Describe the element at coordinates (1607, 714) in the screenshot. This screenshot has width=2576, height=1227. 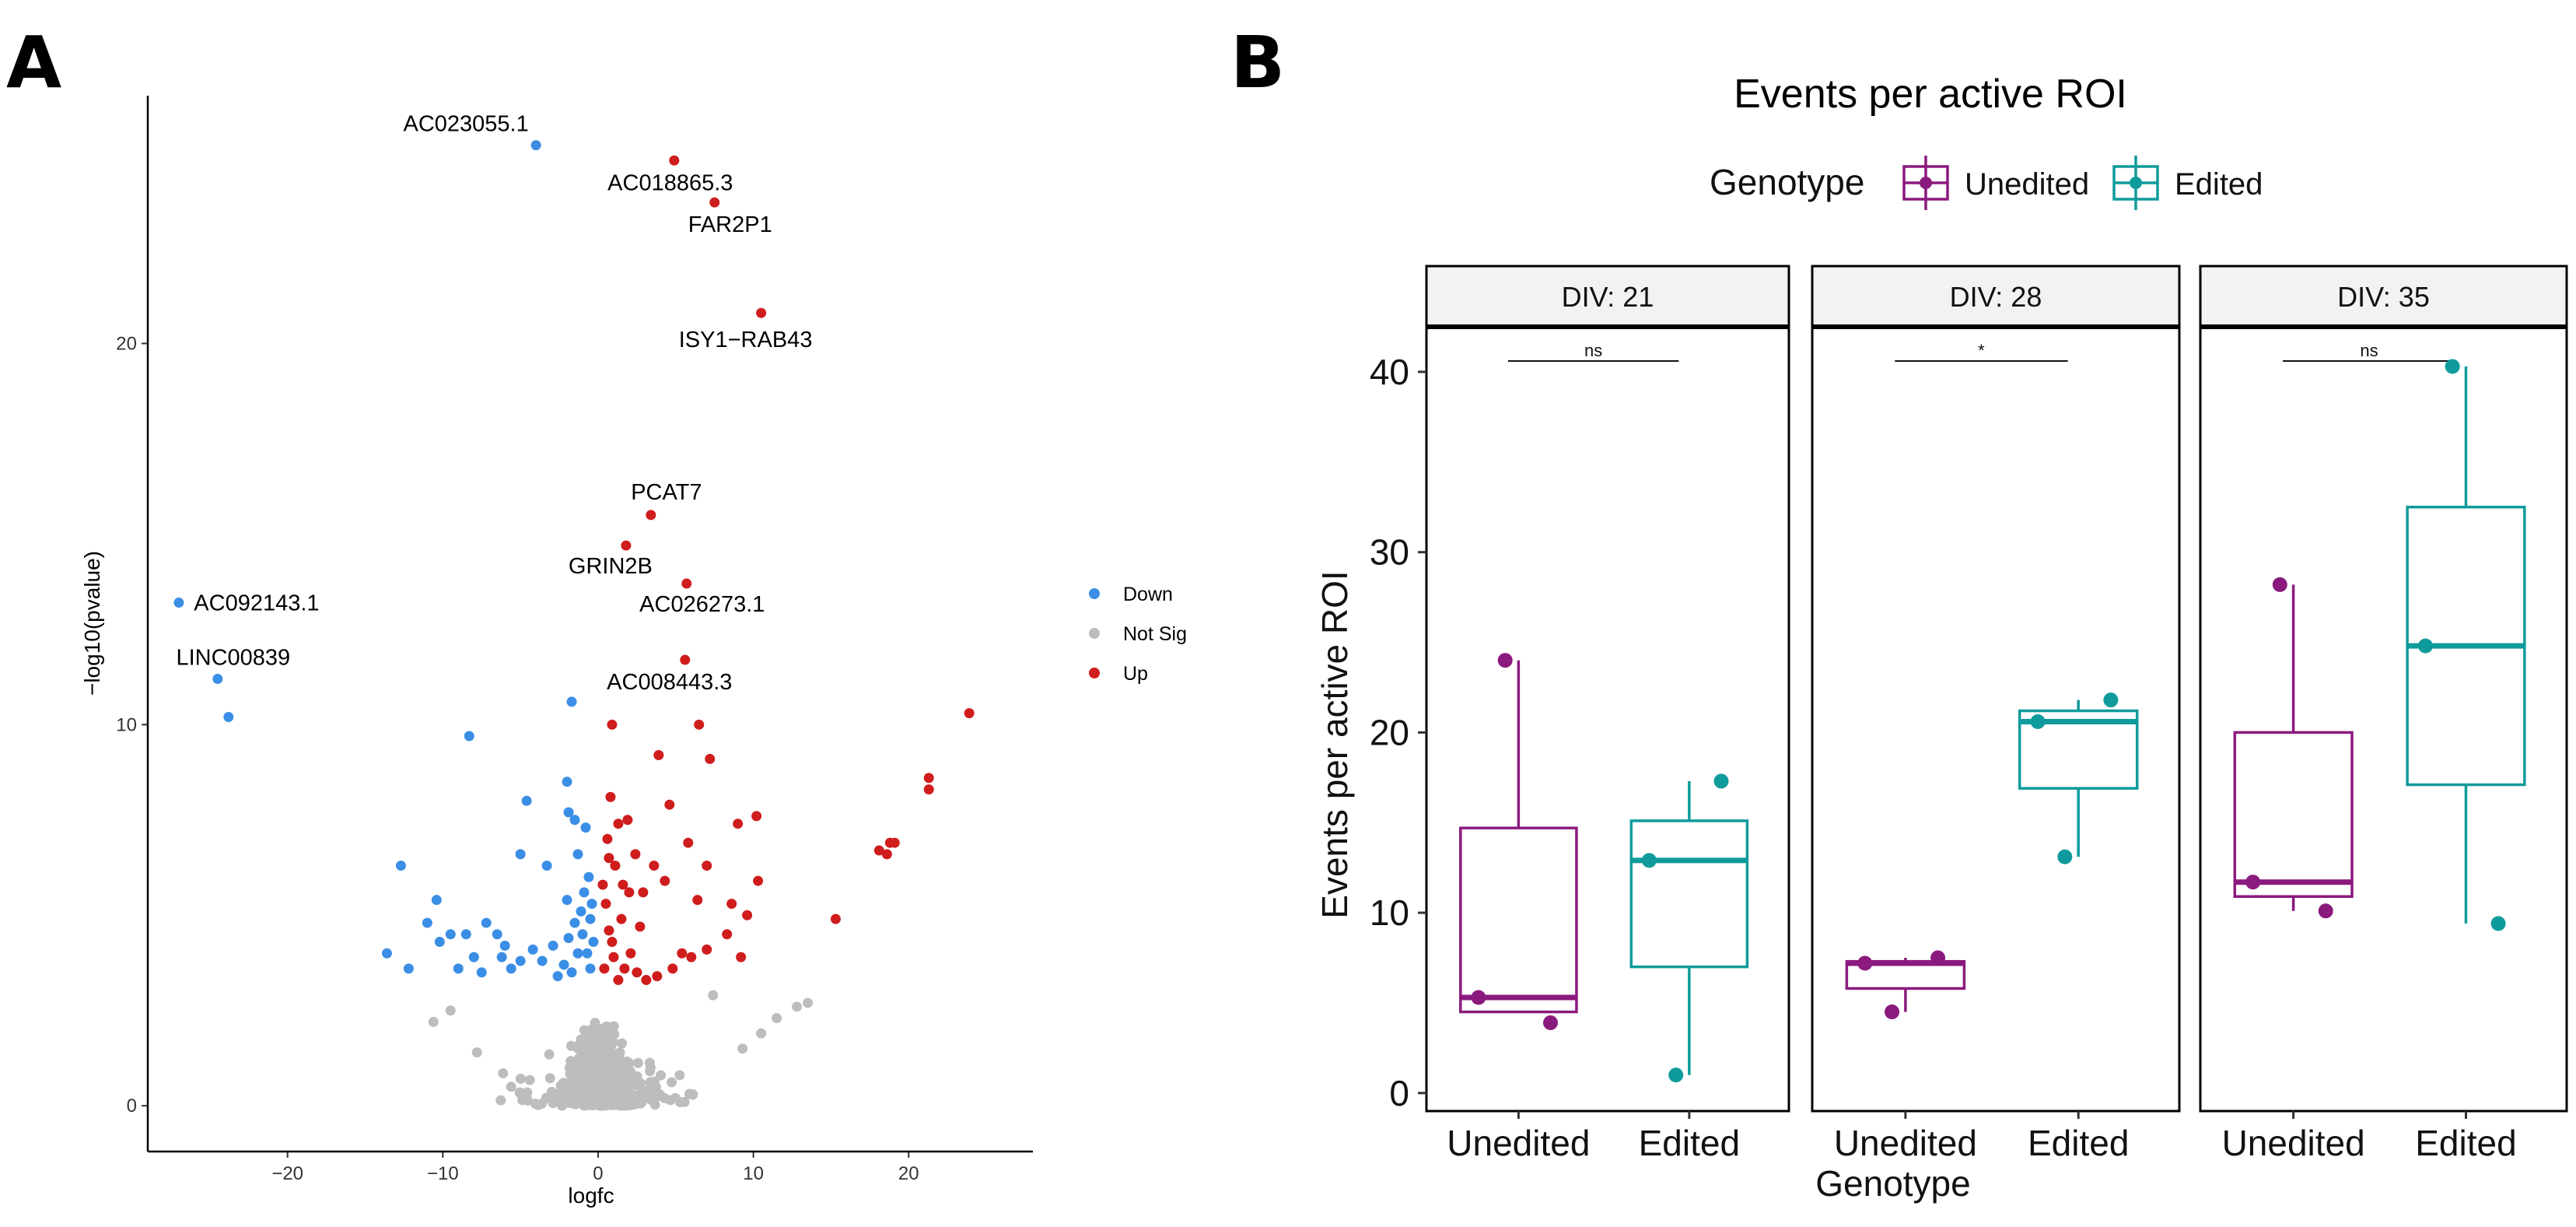
I see `facet-panel: DIV: 21 ns Unedited Edited` at that location.